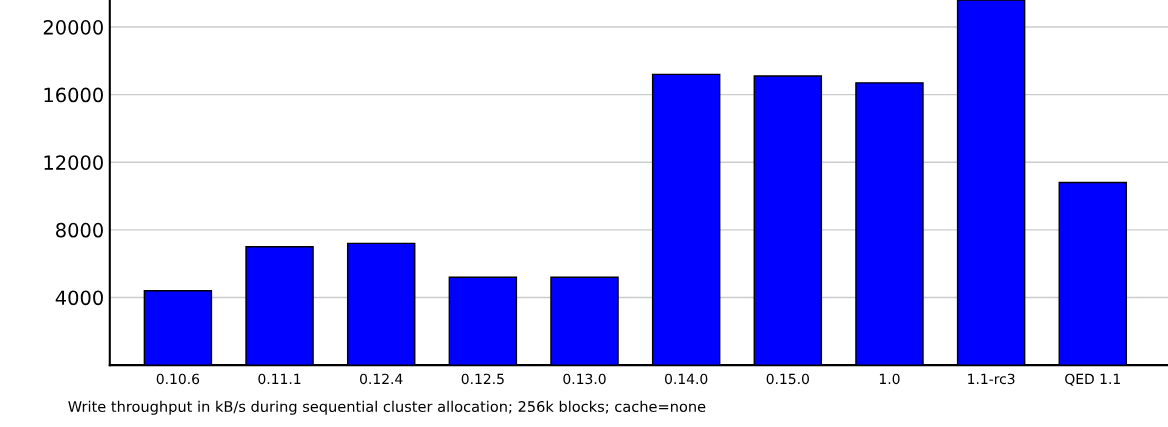  Describe the element at coordinates (991, 379) in the screenshot. I see `x-tick-label: 1.1-rc3` at that location.